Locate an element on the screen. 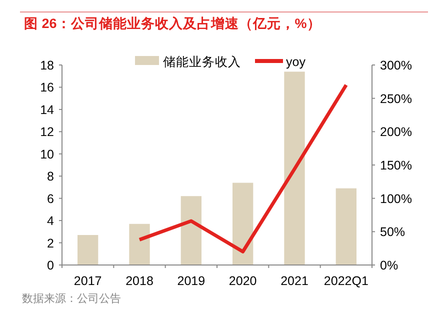 This screenshot has width=433, height=330. x-tick-label: 2017 is located at coordinates (88, 281).